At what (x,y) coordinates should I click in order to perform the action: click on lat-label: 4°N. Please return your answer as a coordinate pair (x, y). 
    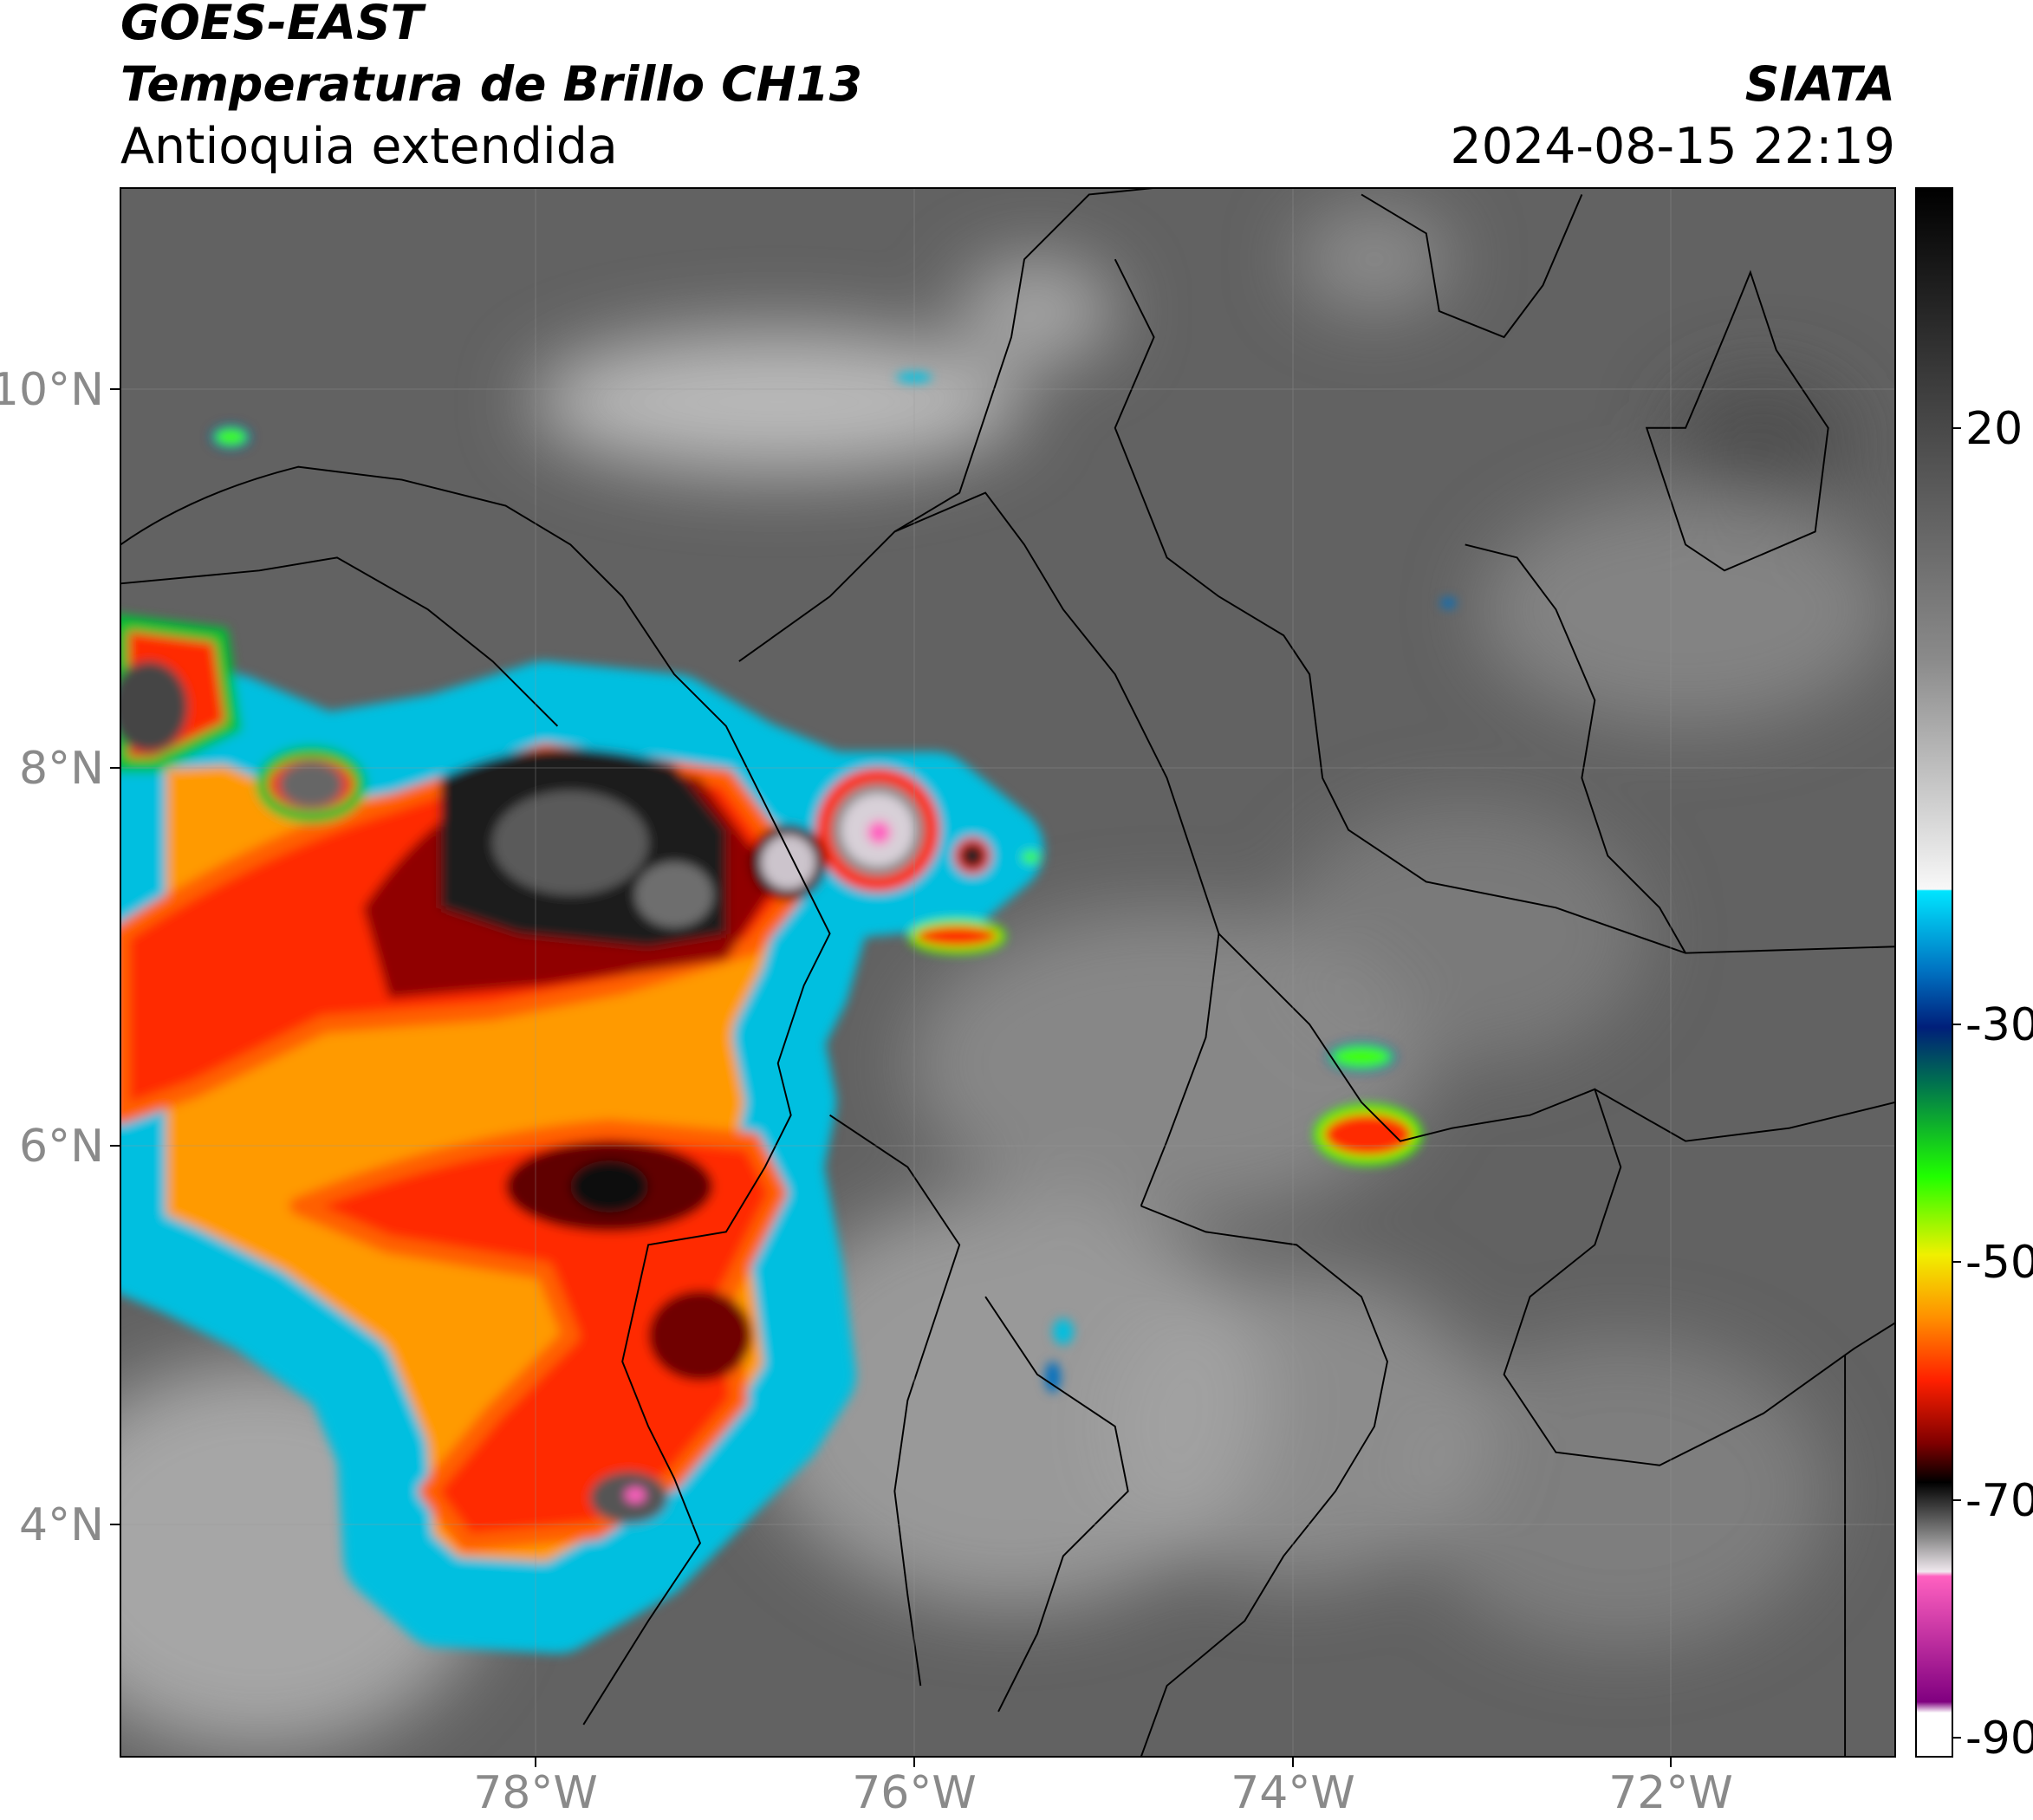
    Looking at the image, I should click on (61, 1525).